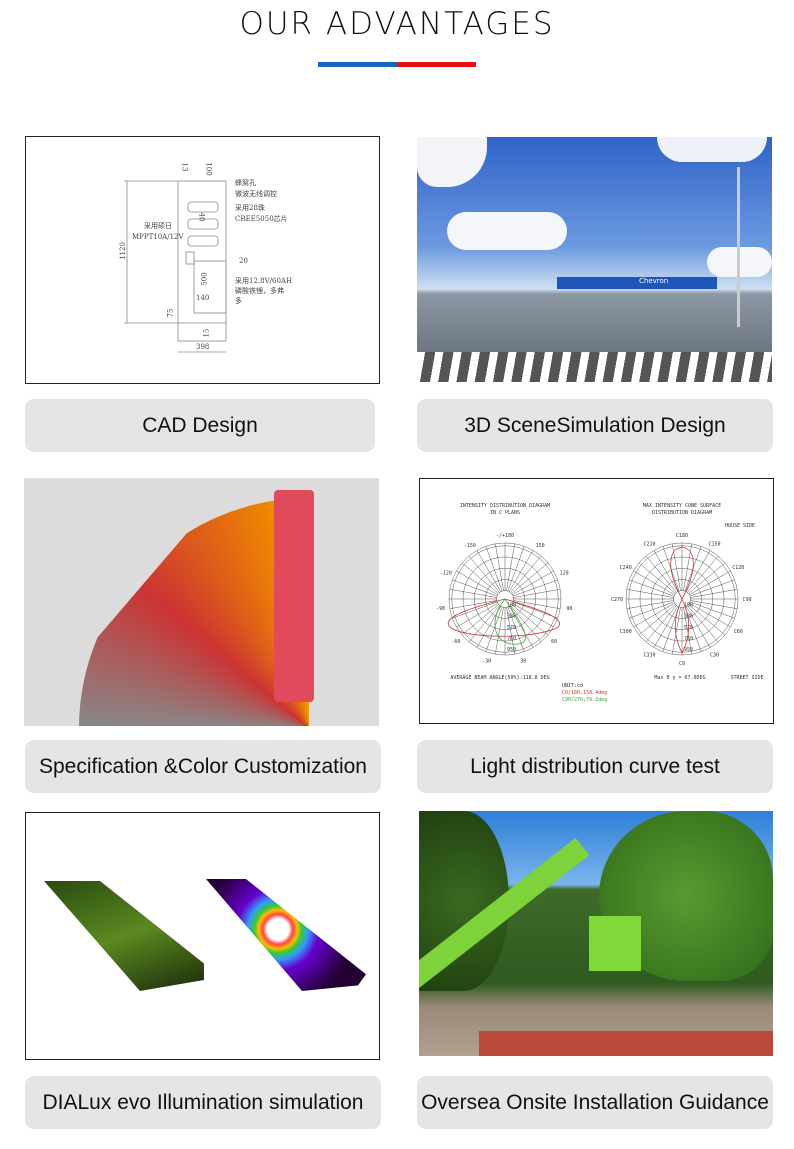 This screenshot has height=1149, width=794. What do you see at coordinates (486, 661) in the screenshot?
I see `left-polar-angle-label: -30` at bounding box center [486, 661].